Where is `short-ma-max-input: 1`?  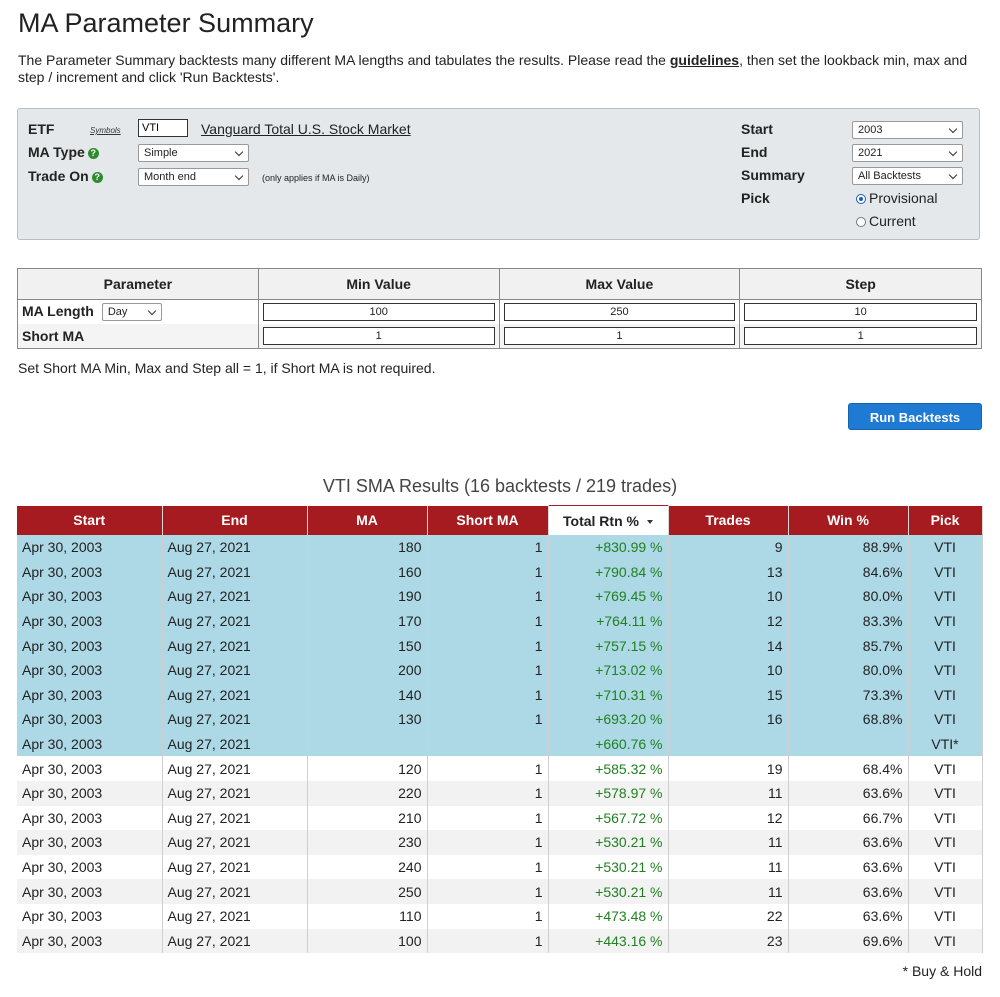
short-ma-max-input: 1 is located at coordinates (619, 336).